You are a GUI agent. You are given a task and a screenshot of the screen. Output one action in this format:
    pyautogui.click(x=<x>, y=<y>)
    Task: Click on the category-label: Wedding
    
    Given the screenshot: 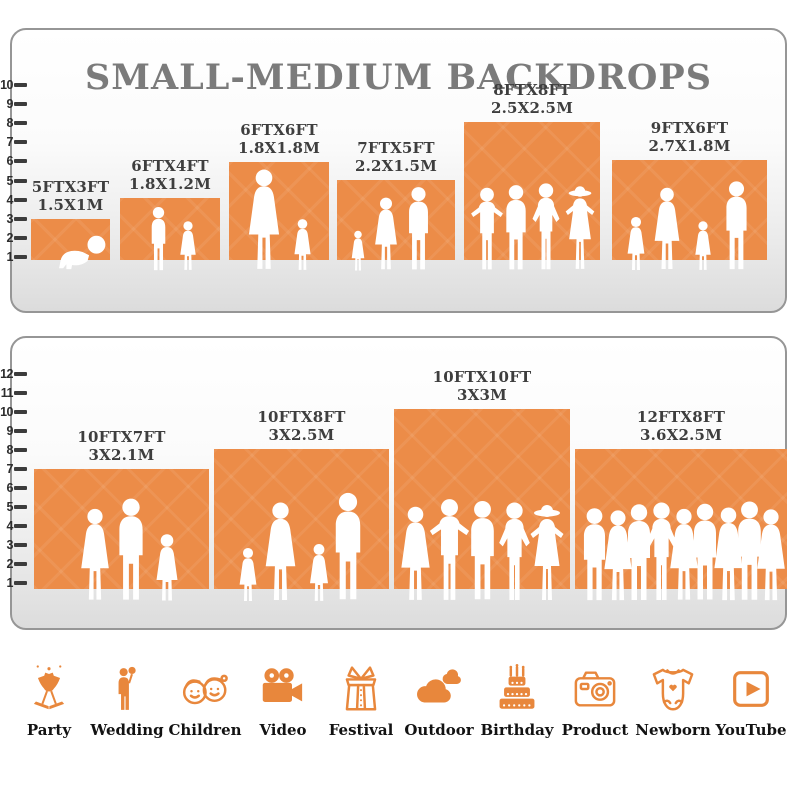 What is the action you would take?
    pyautogui.click(x=127, y=730)
    